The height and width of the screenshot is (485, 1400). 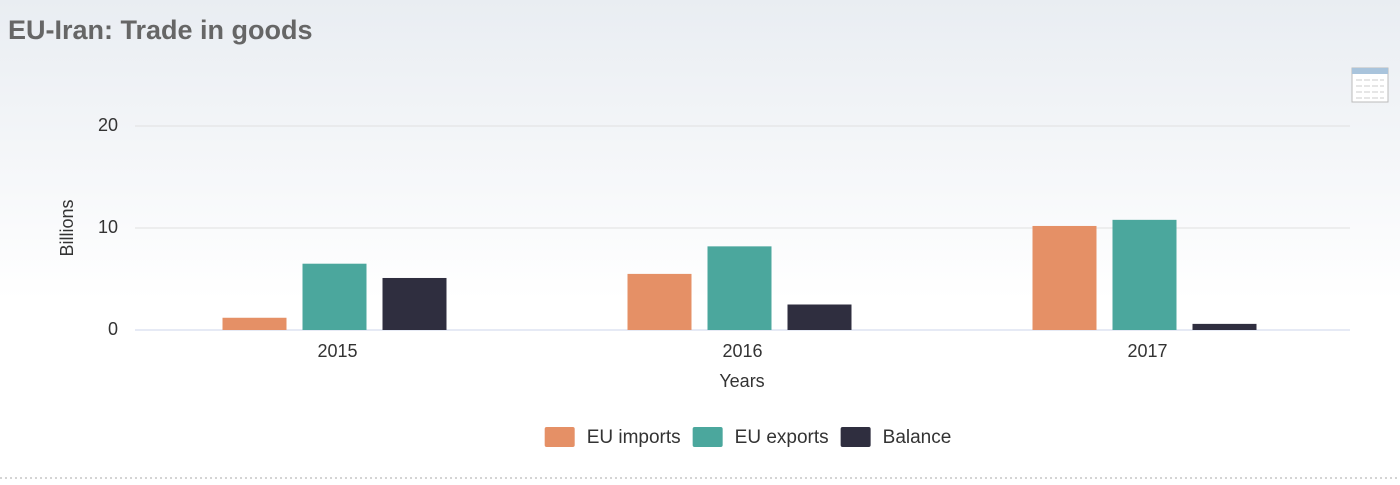 What do you see at coordinates (634, 437) in the screenshot?
I see `legend-label: EU imports` at bounding box center [634, 437].